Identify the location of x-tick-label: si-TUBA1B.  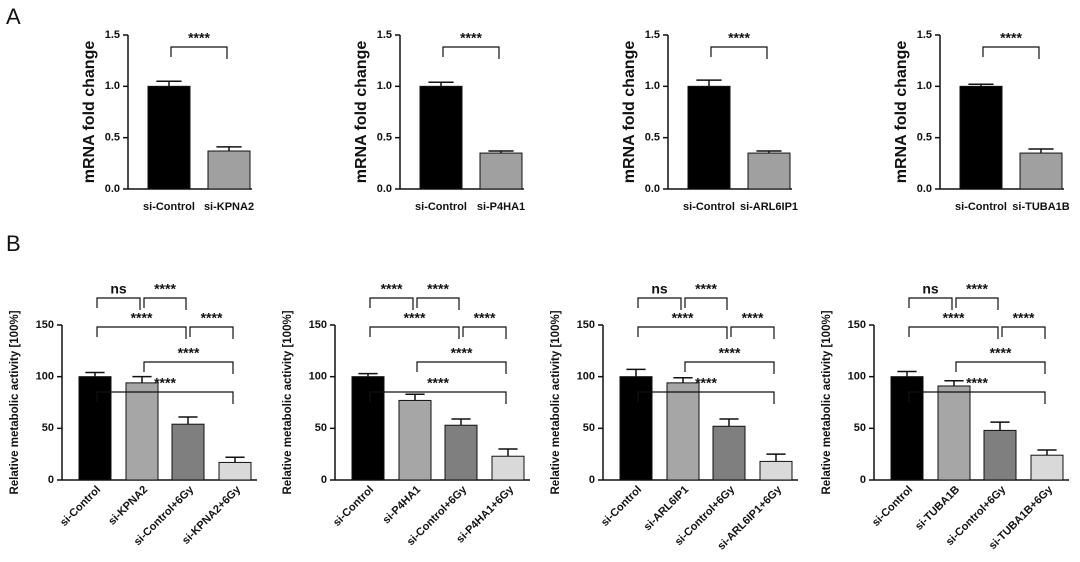
(1041, 207).